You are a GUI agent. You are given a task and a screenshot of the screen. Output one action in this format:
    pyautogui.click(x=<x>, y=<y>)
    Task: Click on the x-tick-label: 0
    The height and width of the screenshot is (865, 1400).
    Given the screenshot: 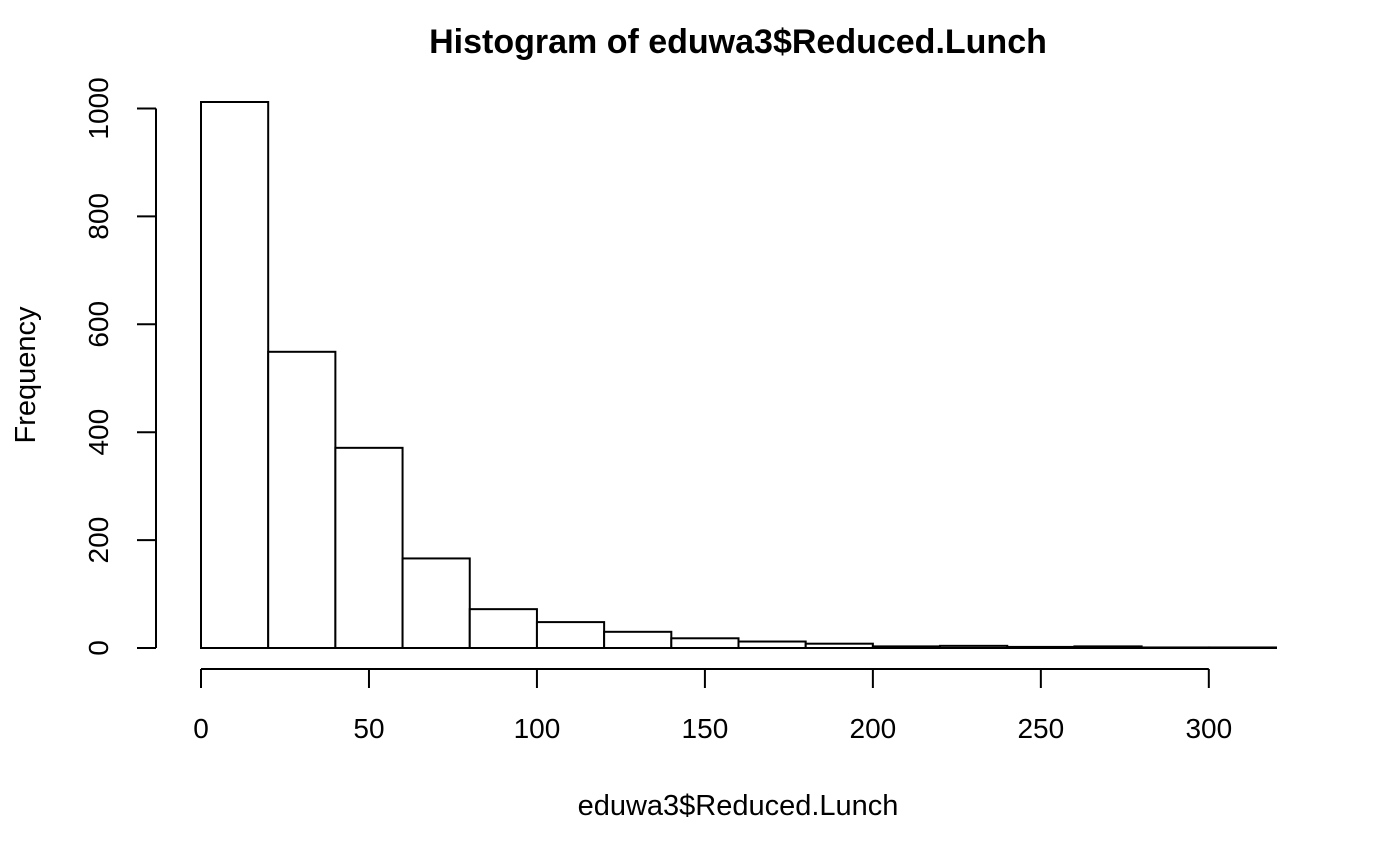 What is the action you would take?
    pyautogui.click(x=201, y=728)
    